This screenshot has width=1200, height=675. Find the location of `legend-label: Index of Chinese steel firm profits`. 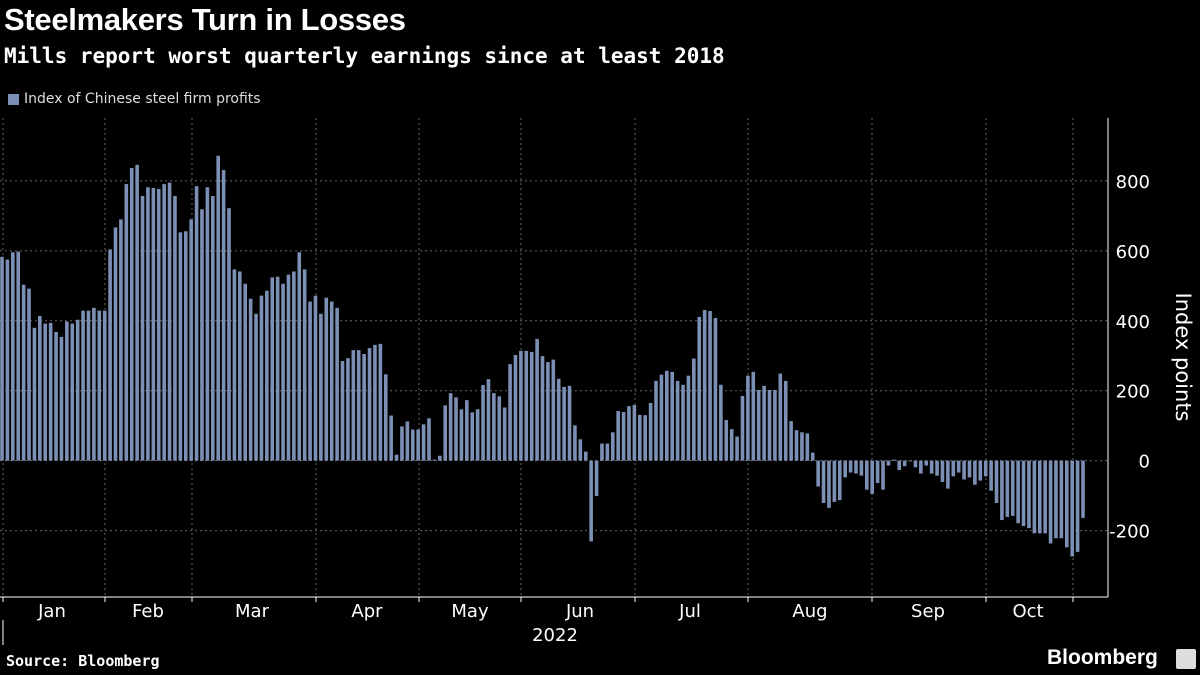

legend-label: Index of Chinese steel firm profits is located at coordinates (142, 99).